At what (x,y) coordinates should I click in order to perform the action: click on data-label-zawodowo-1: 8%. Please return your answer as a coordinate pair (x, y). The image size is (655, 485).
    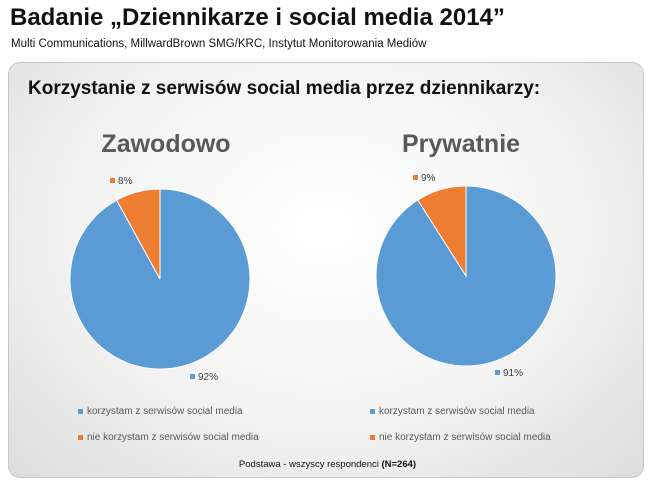
    Looking at the image, I should click on (125, 181).